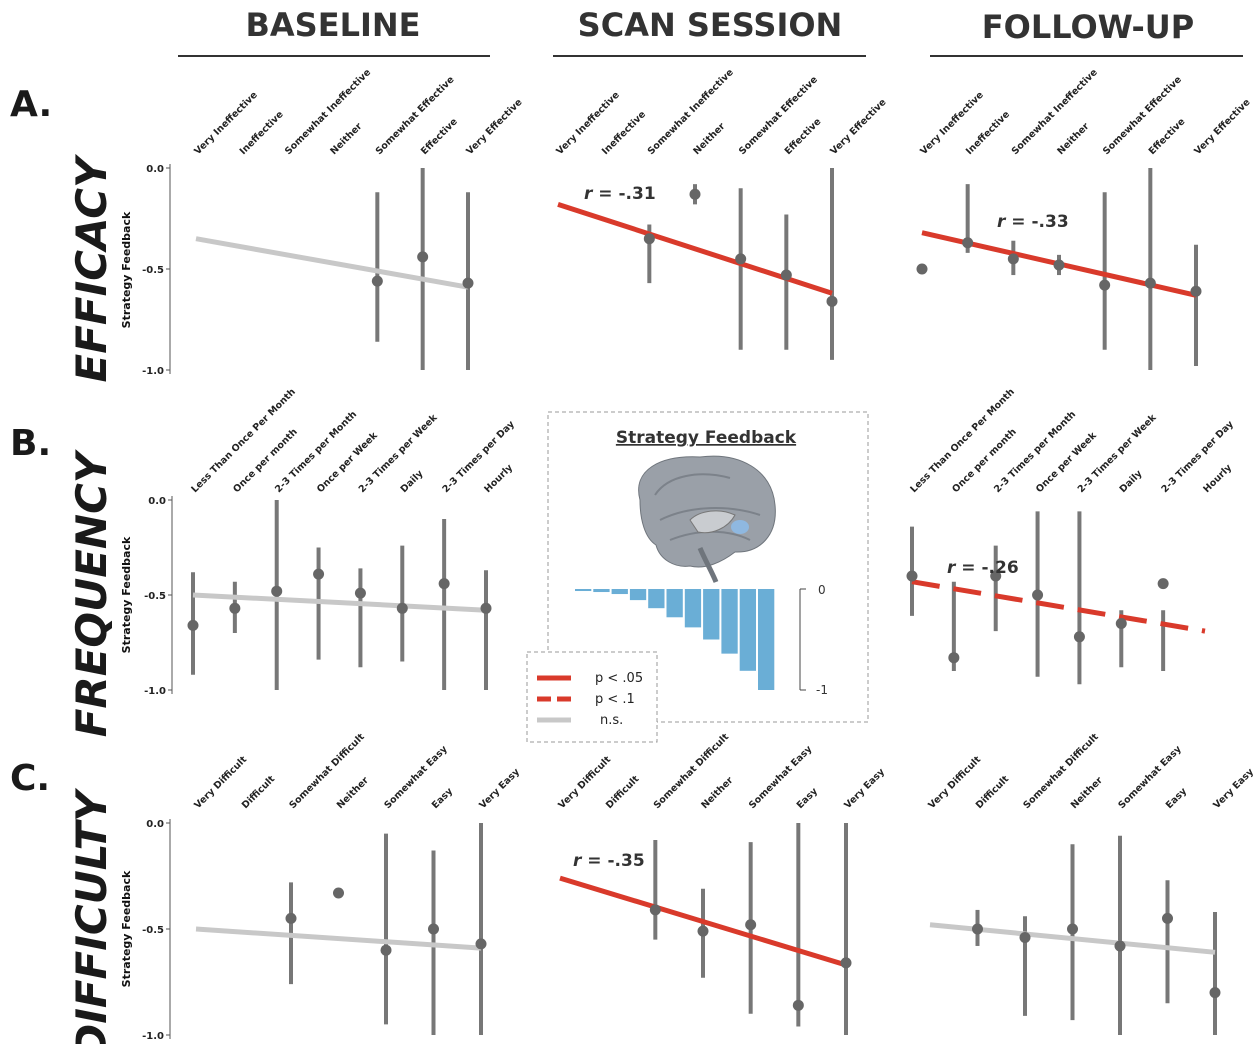 This screenshot has width=1254, height=1044. Describe the element at coordinates (592, 697) in the screenshot. I see `legend: p < .05 p < .1 n.s.` at that location.